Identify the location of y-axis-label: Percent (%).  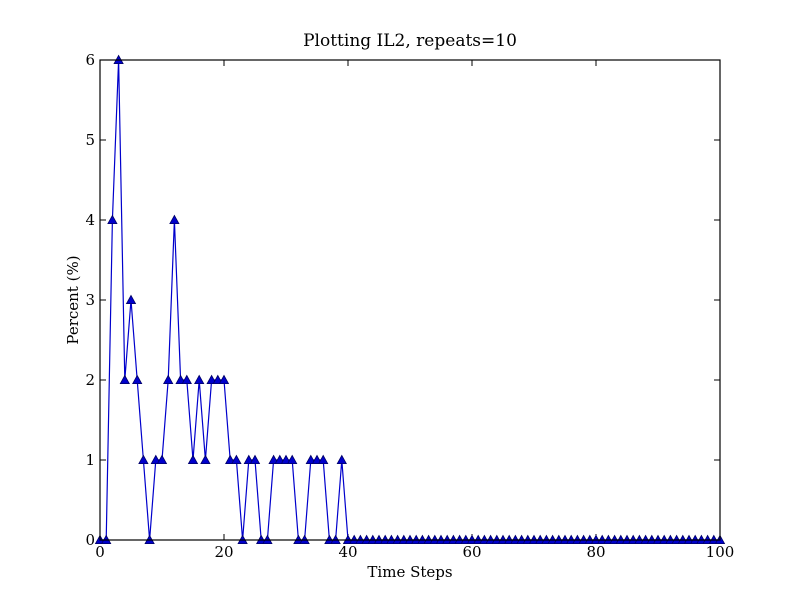
(73, 299).